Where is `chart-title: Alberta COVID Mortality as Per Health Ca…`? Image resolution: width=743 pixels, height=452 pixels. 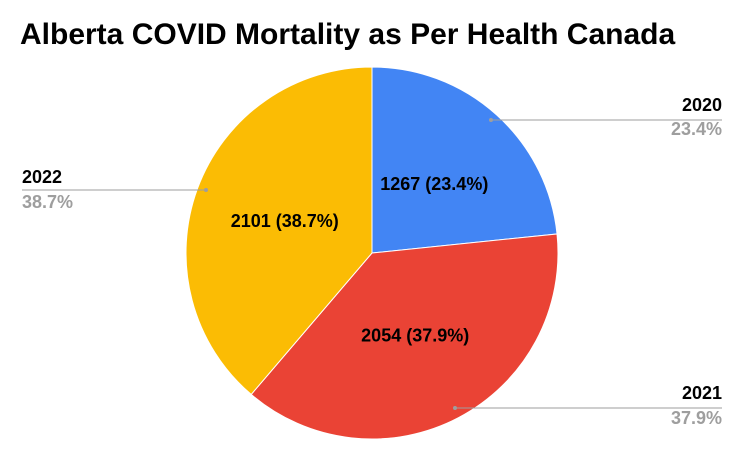 chart-title: Alberta COVID Mortality as Per Health Ca… is located at coordinates (348, 34).